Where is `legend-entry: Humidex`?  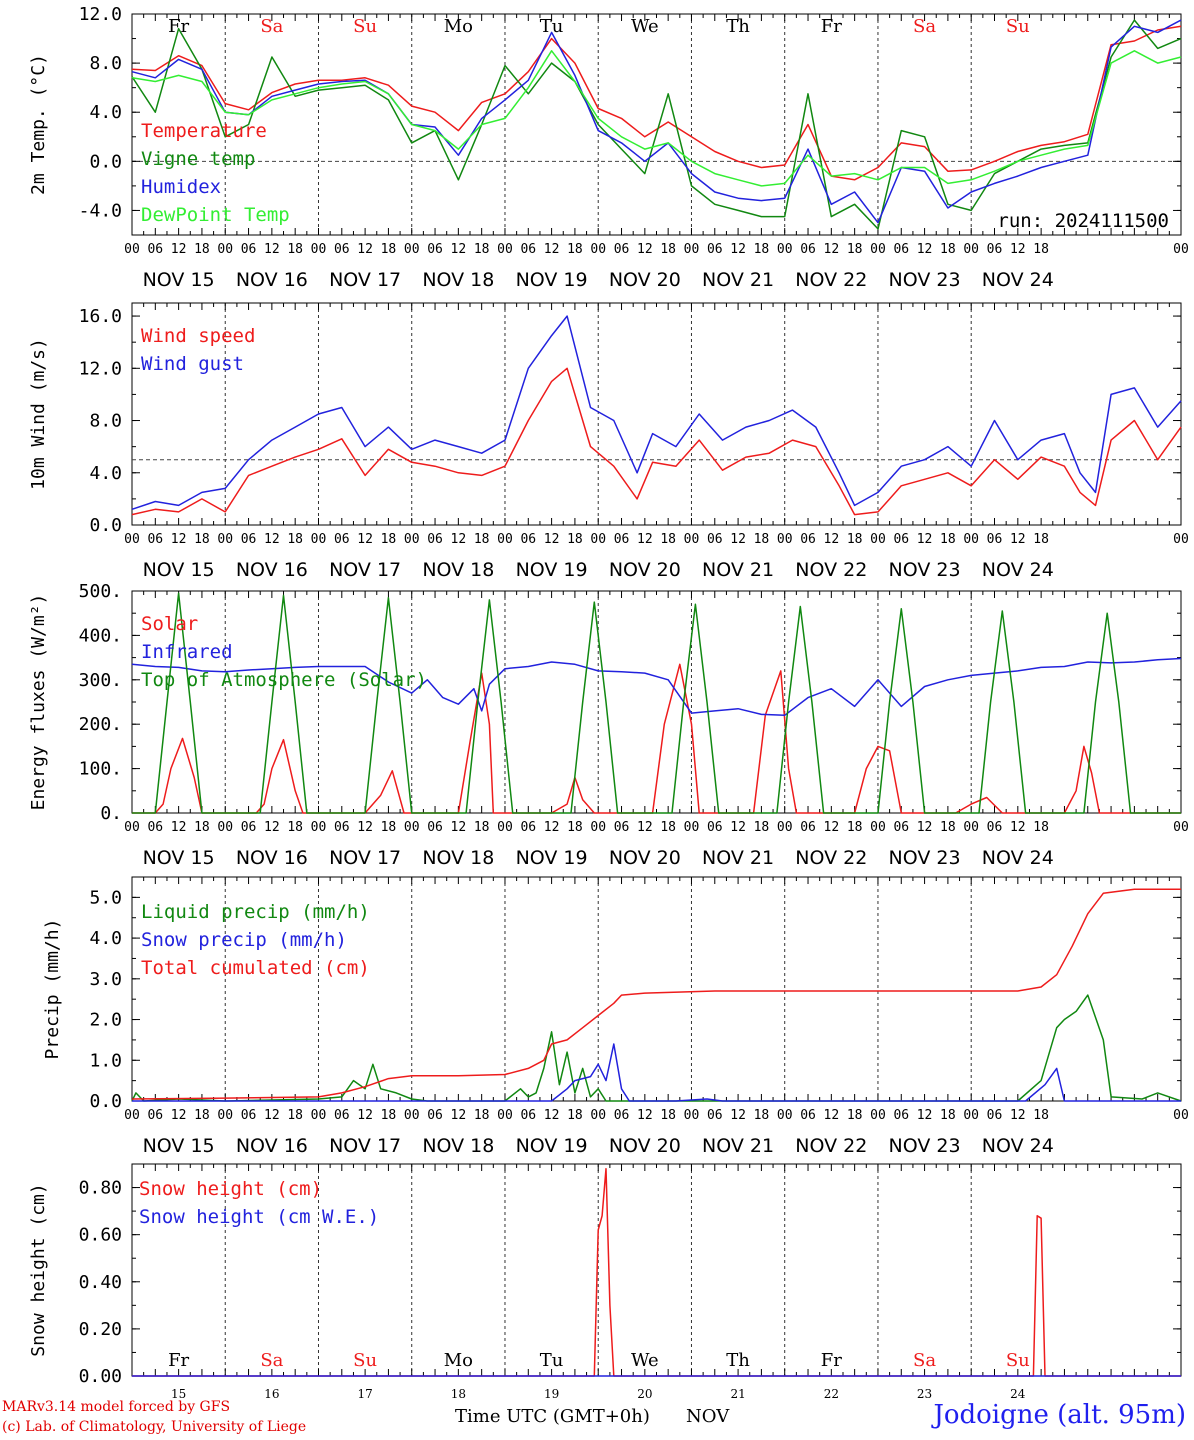
legend-entry: Humidex is located at coordinates (181, 187).